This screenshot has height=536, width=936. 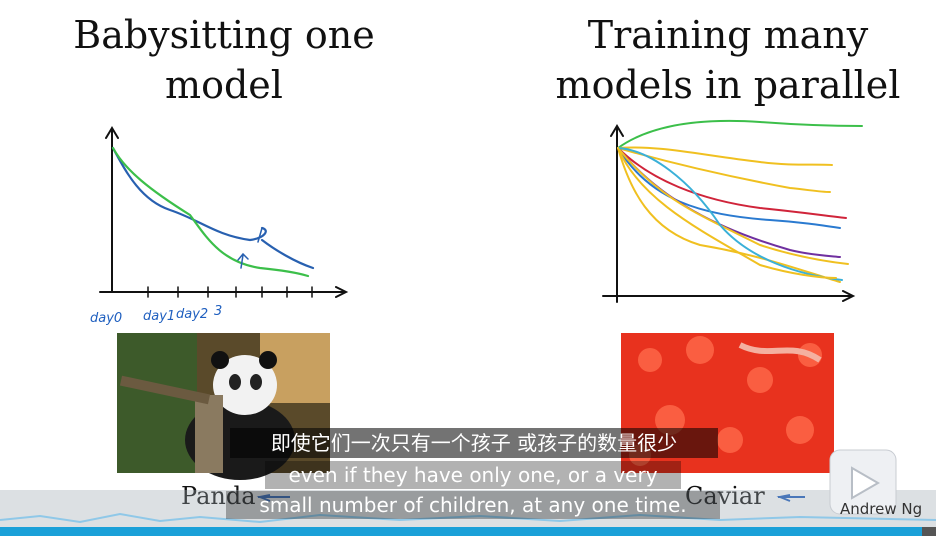 What do you see at coordinates (863, 482) in the screenshot?
I see `play-button` at bounding box center [863, 482].